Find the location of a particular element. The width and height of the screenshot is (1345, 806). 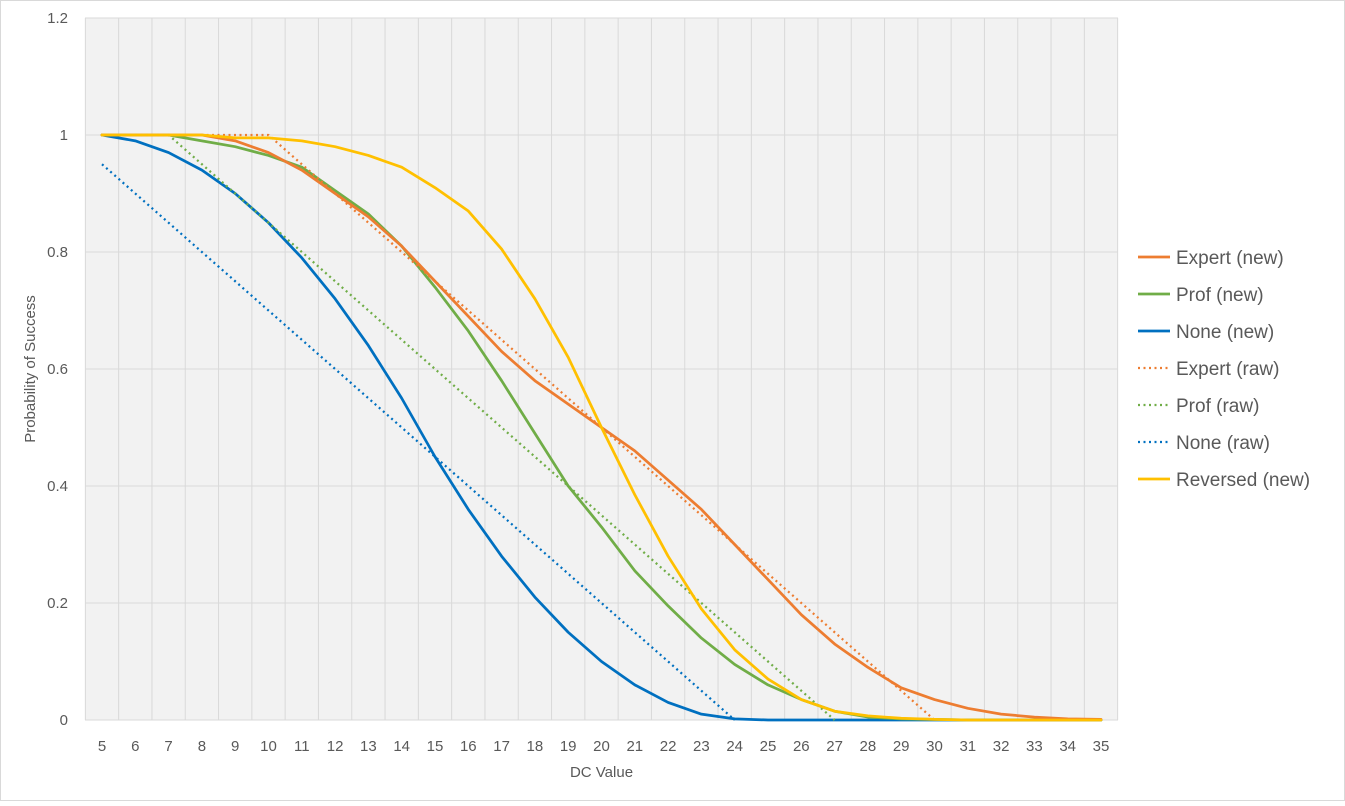

x-tick-label: 35 is located at coordinates (1101, 746).